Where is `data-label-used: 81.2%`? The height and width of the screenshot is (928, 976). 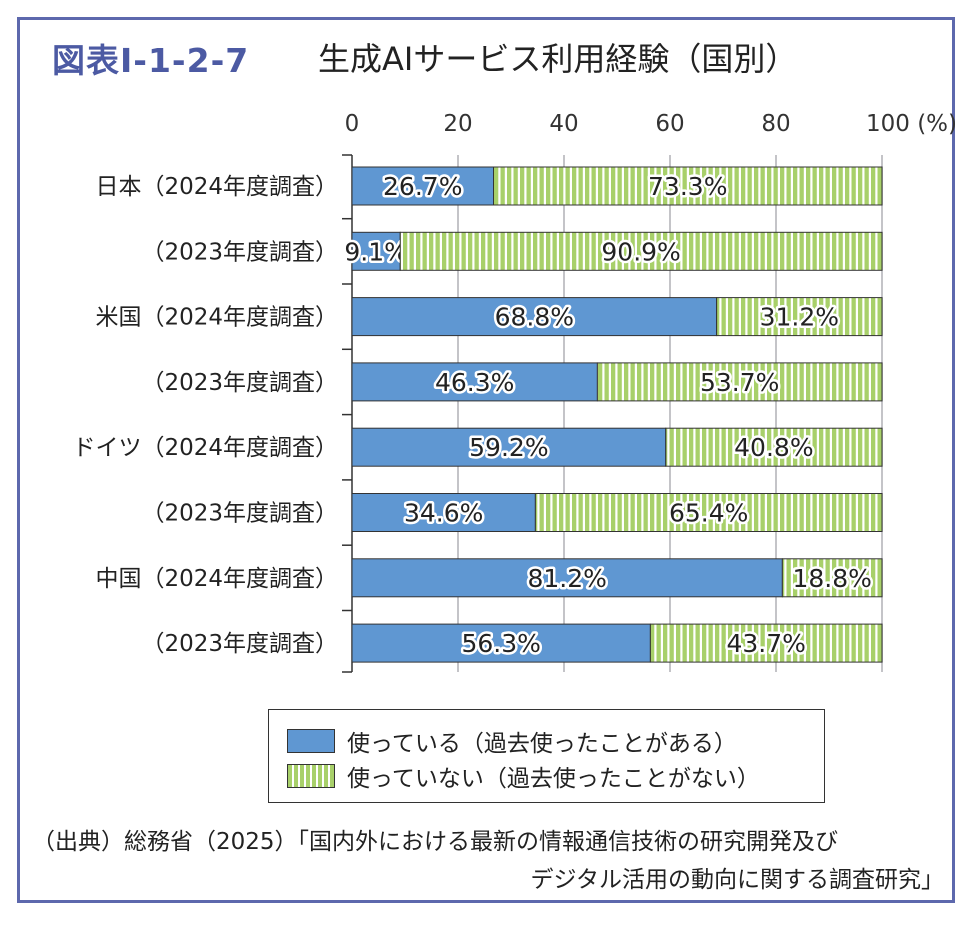 data-label-used: 81.2% is located at coordinates (566, 578).